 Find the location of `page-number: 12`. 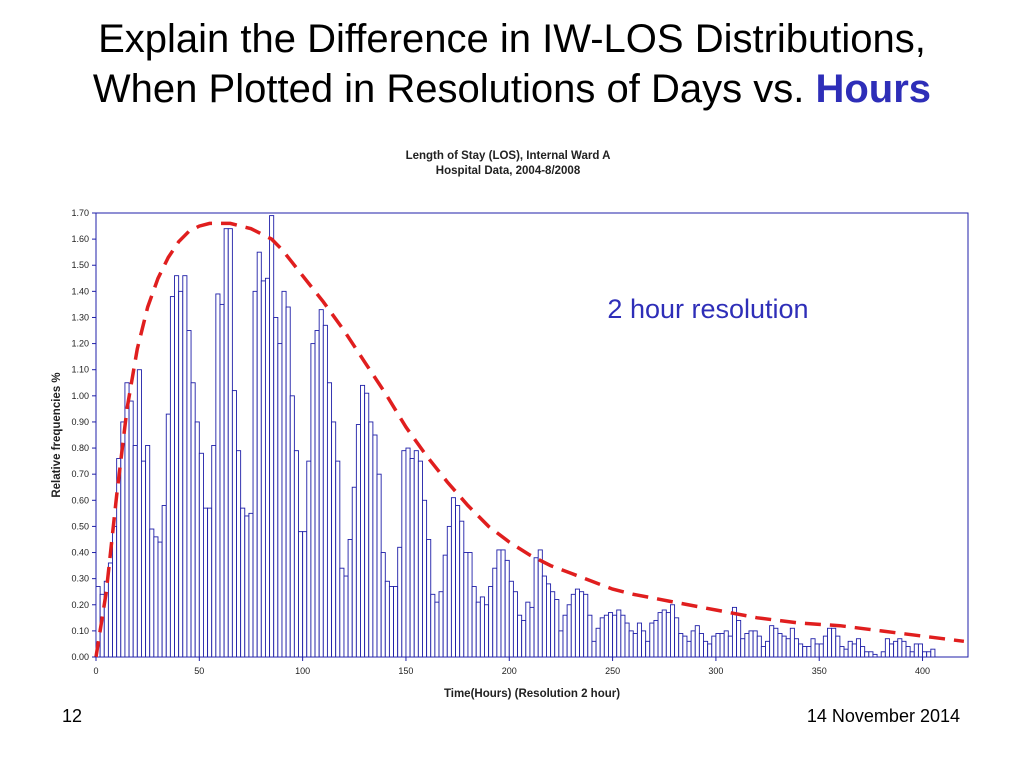

page-number: 12 is located at coordinates (72, 716).